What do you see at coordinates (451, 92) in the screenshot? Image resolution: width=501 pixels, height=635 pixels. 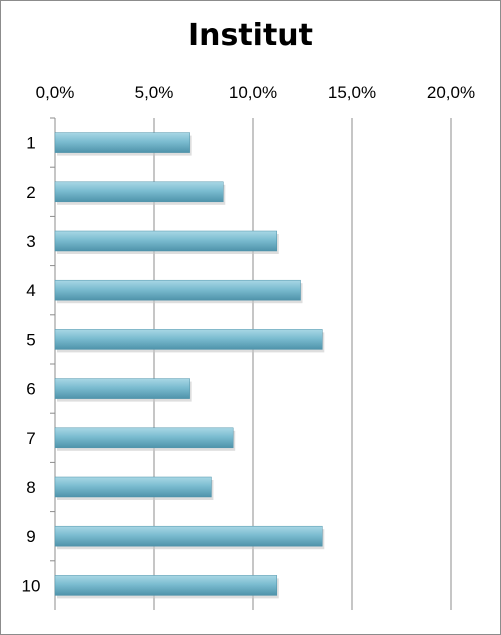 I see `x-tick-label: 20,0%` at bounding box center [451, 92].